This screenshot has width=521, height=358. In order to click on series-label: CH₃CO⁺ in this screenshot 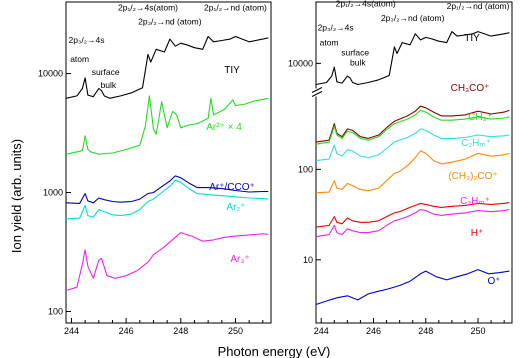, I will do `click(470, 88)`.